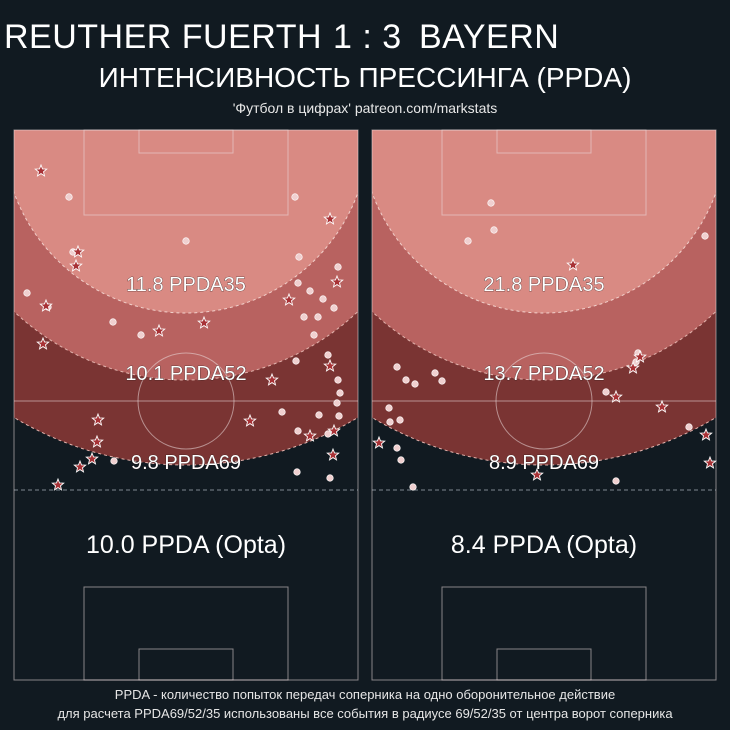 The width and height of the screenshot is (730, 730). What do you see at coordinates (543, 374) in the screenshot?
I see `label-ppda52: 13.7 PPDA52` at bounding box center [543, 374].